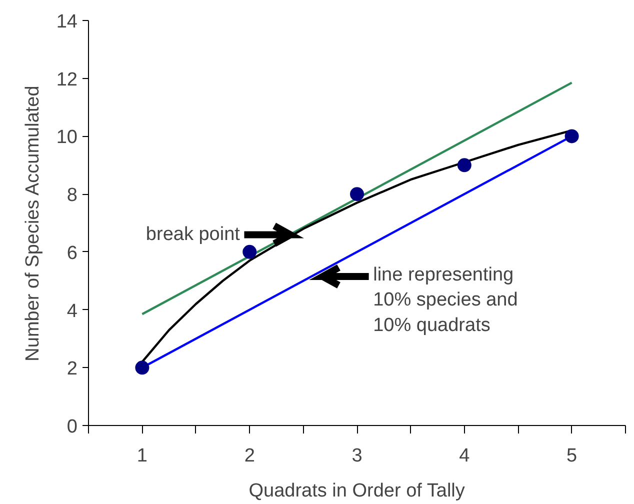  I want to click on y-tick-label: 10, so click(67, 137).